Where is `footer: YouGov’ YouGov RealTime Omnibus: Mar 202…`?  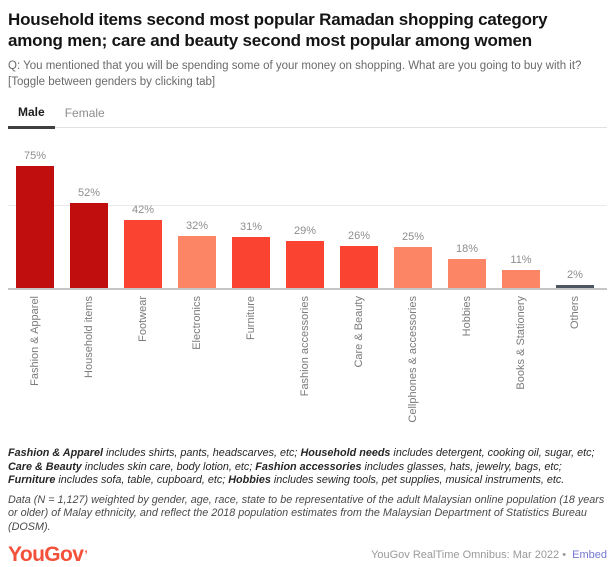 footer: YouGov’ YouGov RealTime Omnibus: Mar 202… is located at coordinates (307, 555).